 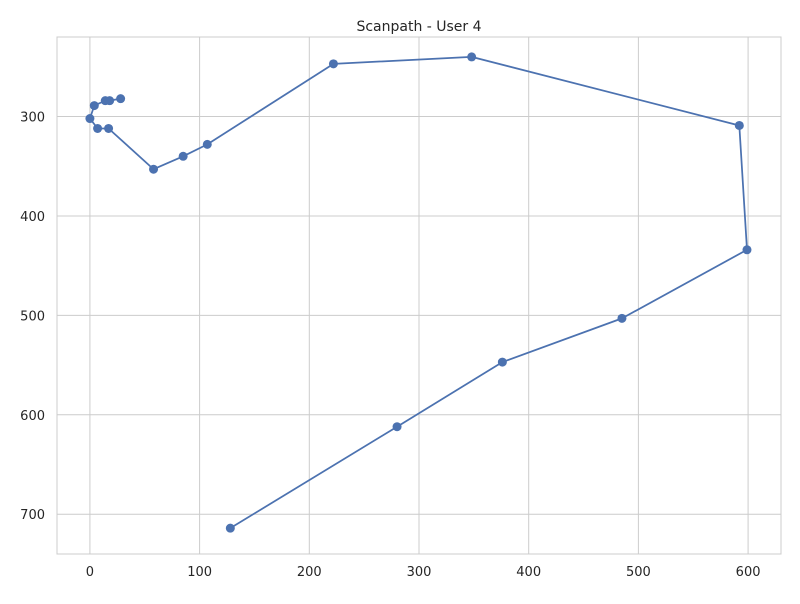 What do you see at coordinates (90, 572) in the screenshot?
I see `x-tick-label: 0` at bounding box center [90, 572].